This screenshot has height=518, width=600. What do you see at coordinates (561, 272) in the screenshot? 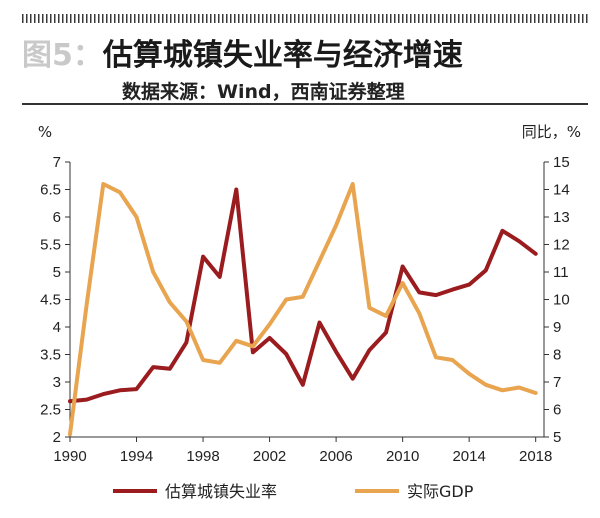
I see `right-tick-label: 11` at bounding box center [561, 272].